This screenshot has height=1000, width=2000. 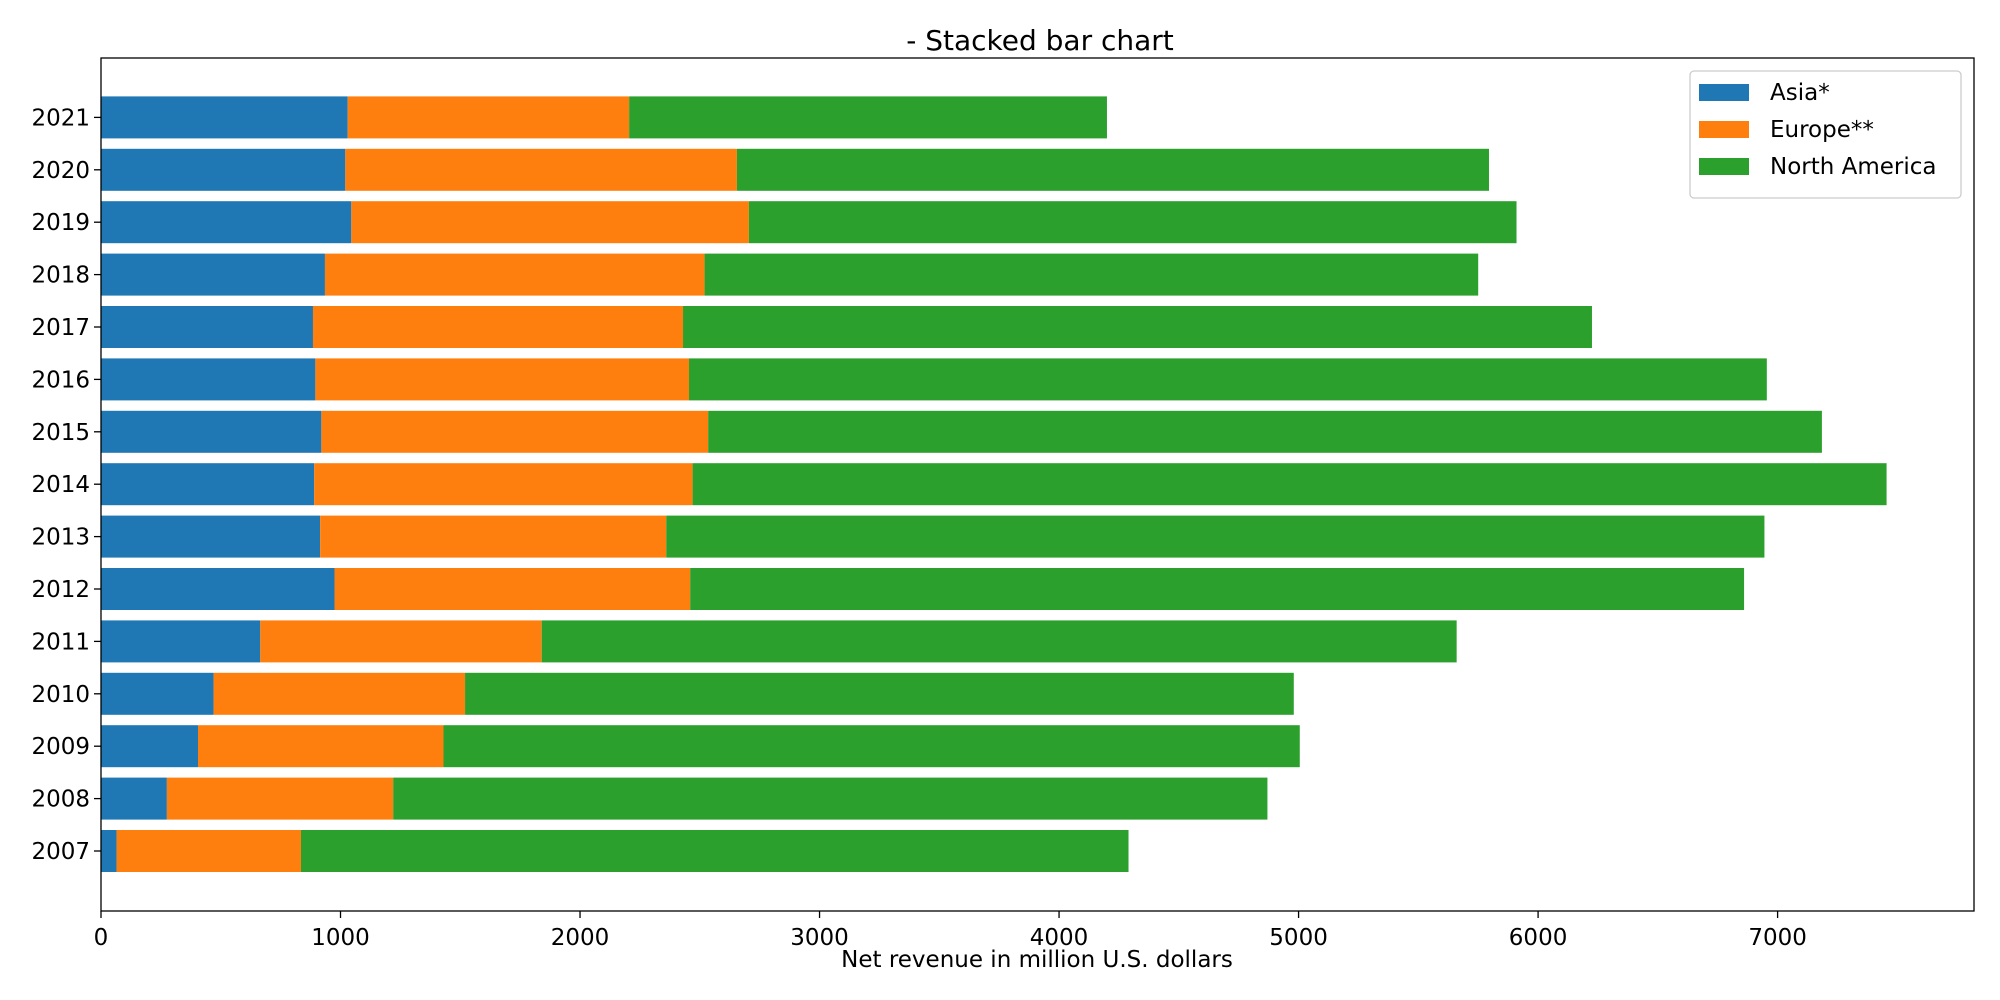 I want to click on legend-label-1: Europe**, so click(x=1822, y=130).